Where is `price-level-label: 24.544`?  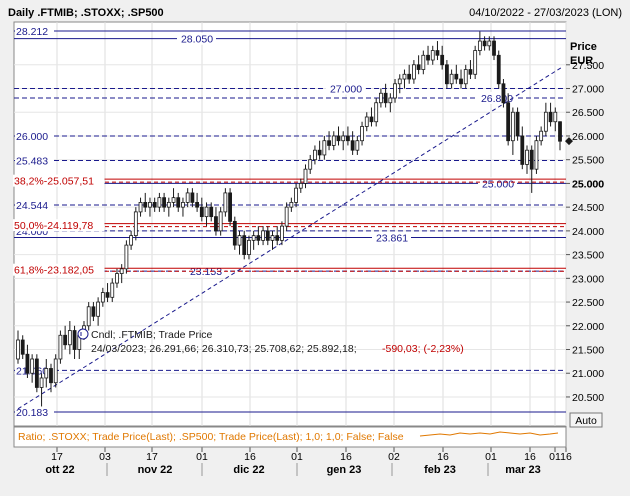 price-level-label: 24.544 is located at coordinates (32, 206).